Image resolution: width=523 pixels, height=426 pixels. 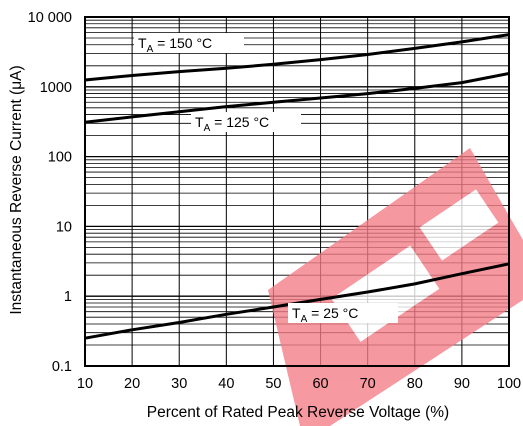 What do you see at coordinates (179, 384) in the screenshot?
I see `x-tick-label: 30` at bounding box center [179, 384].